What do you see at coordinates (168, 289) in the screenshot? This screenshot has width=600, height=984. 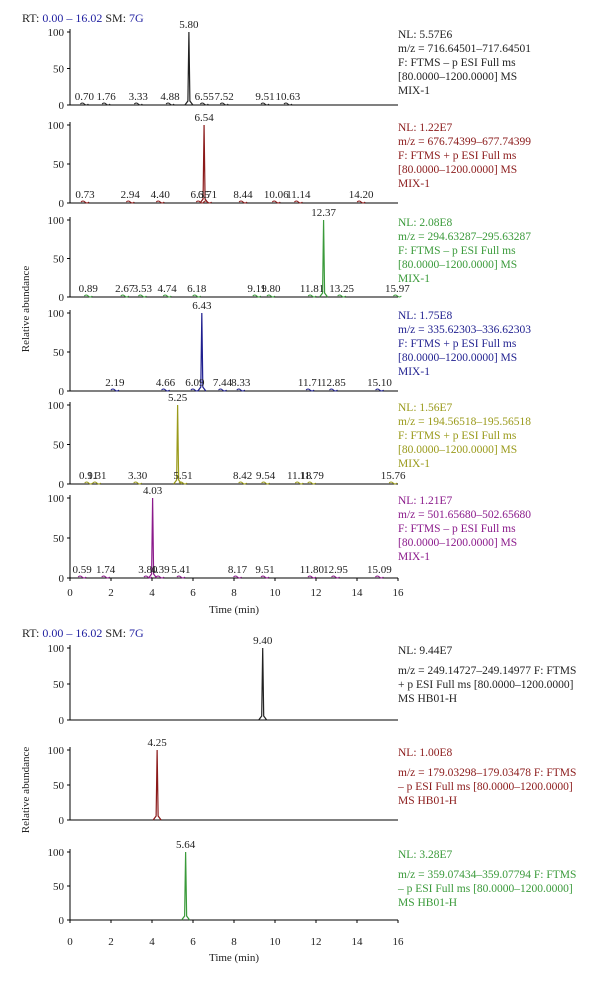 I see `peak-label: 4.74` at bounding box center [168, 289].